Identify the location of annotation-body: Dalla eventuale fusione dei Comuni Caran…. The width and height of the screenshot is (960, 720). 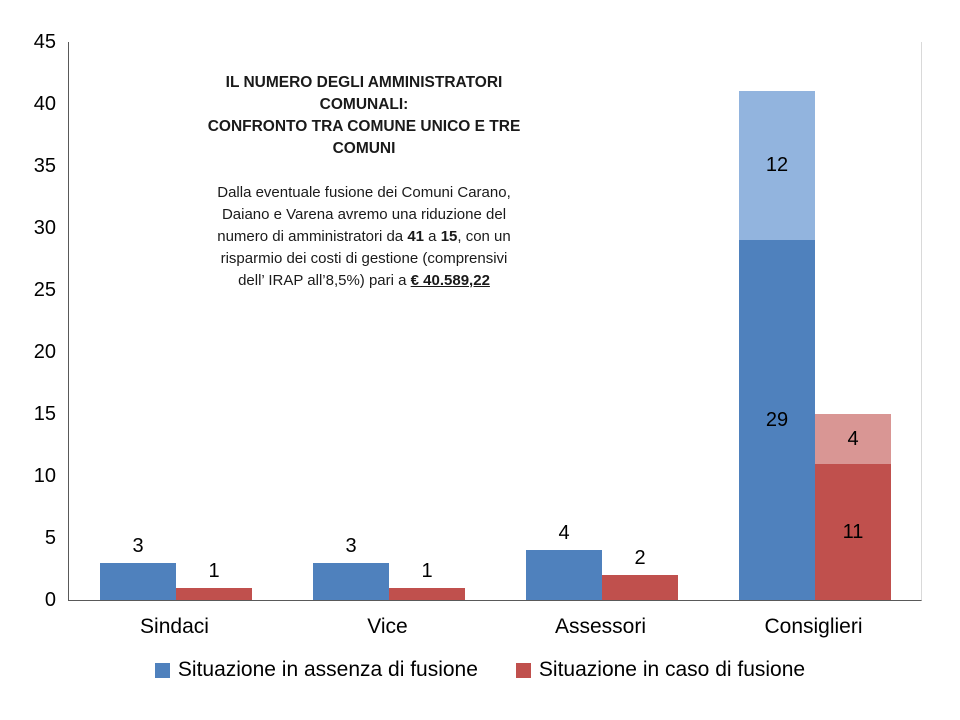
(364, 237).